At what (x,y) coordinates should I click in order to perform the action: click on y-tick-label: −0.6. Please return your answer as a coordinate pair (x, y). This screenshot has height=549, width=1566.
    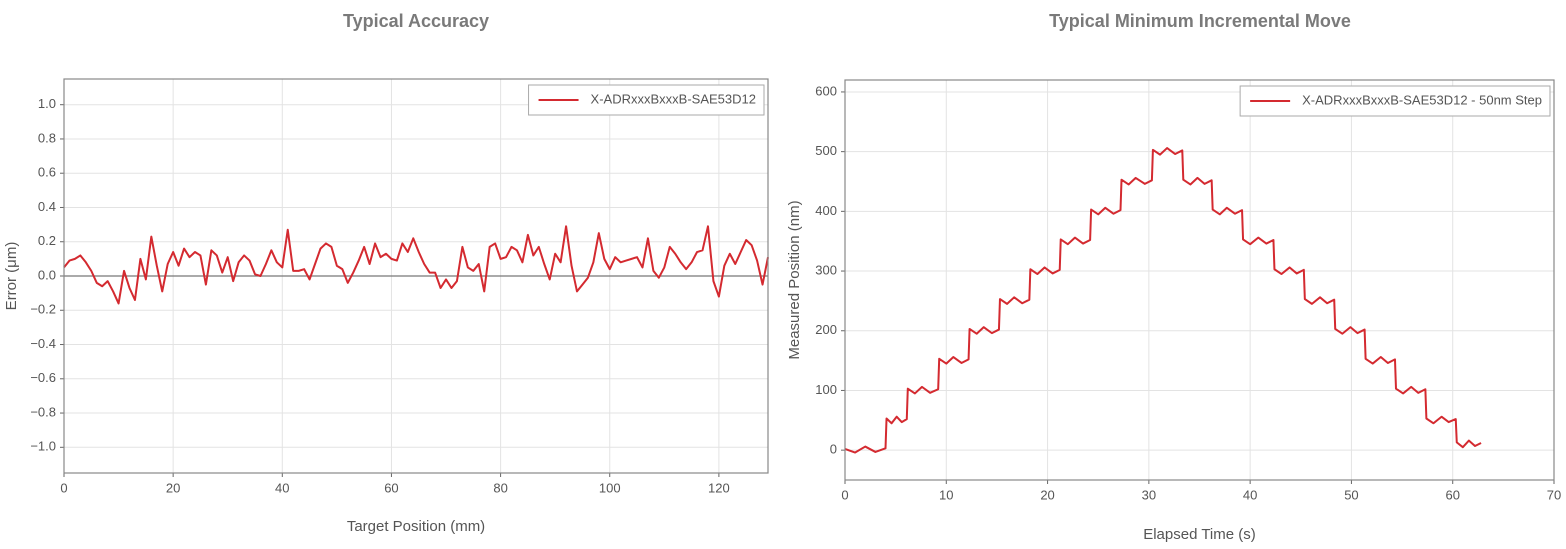
    Looking at the image, I should click on (43, 377).